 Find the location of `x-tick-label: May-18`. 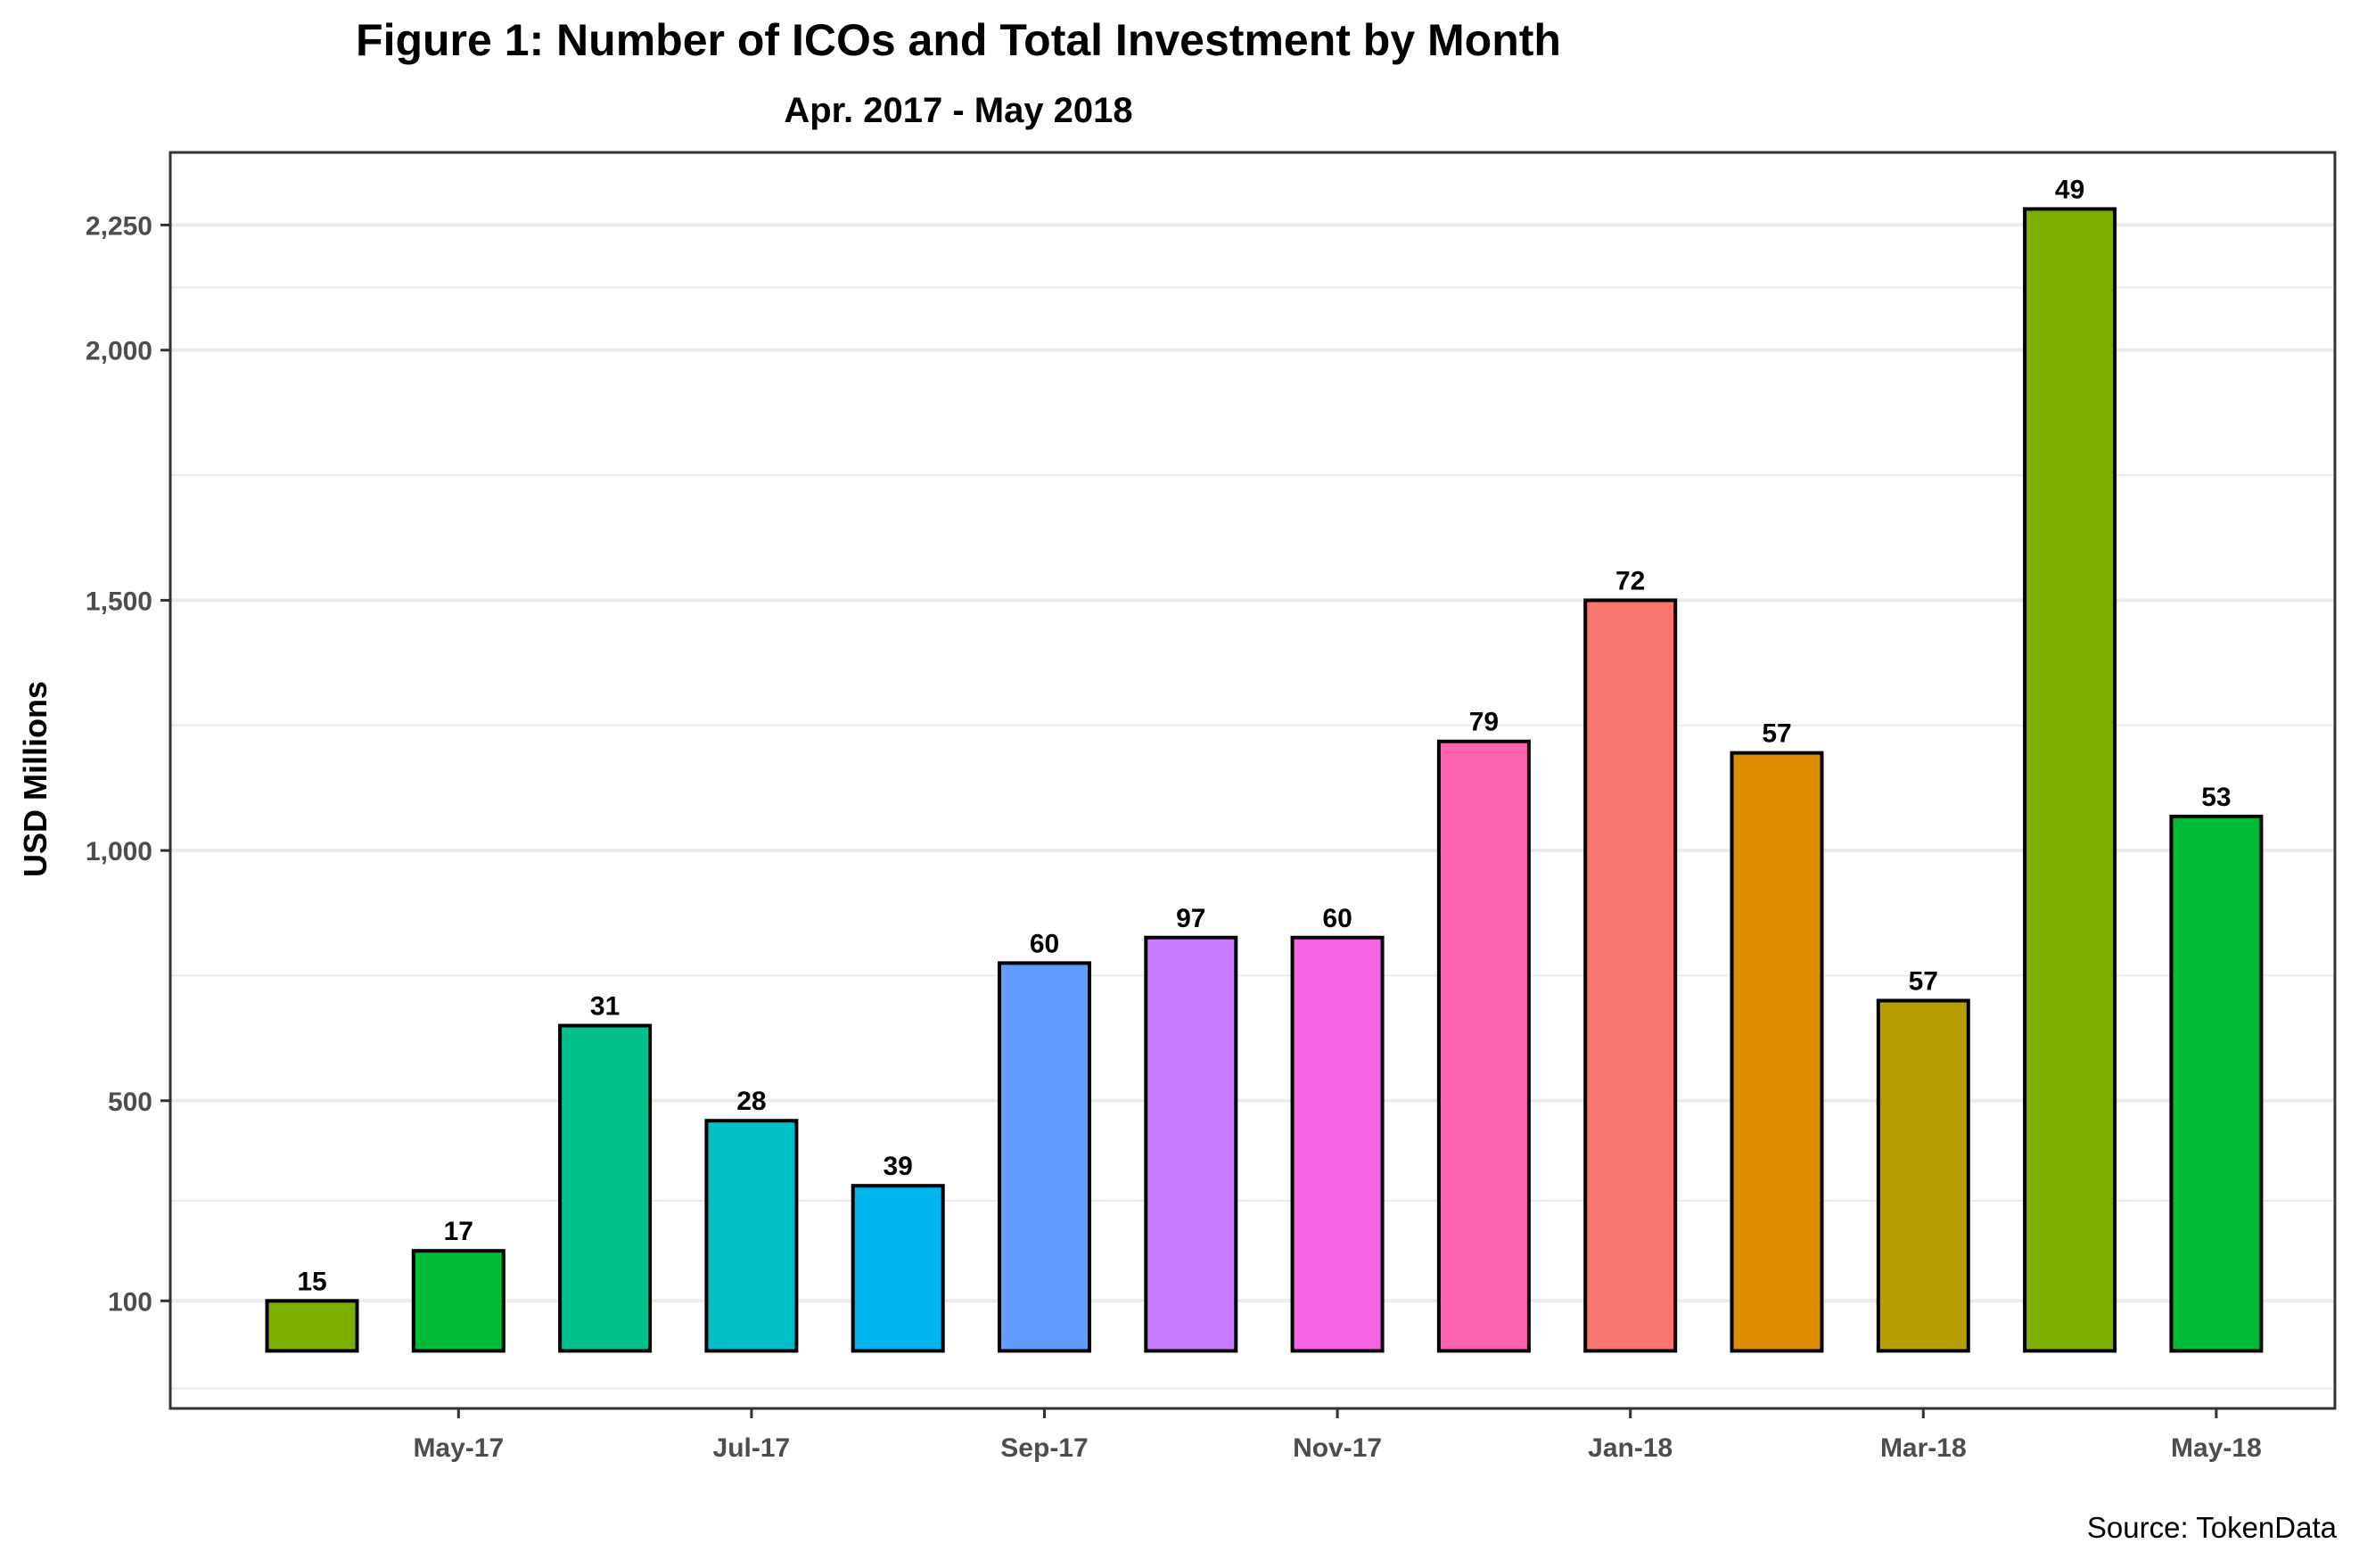

x-tick-label: May-18 is located at coordinates (2216, 1448).